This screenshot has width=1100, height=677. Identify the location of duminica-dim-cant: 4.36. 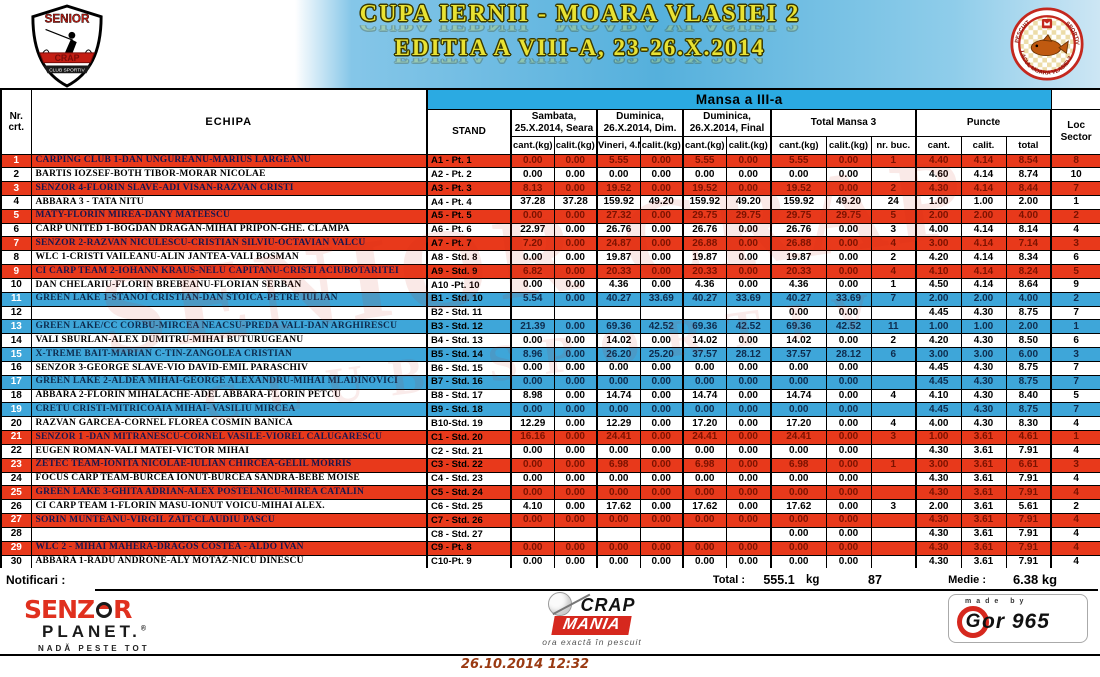
(618, 285).